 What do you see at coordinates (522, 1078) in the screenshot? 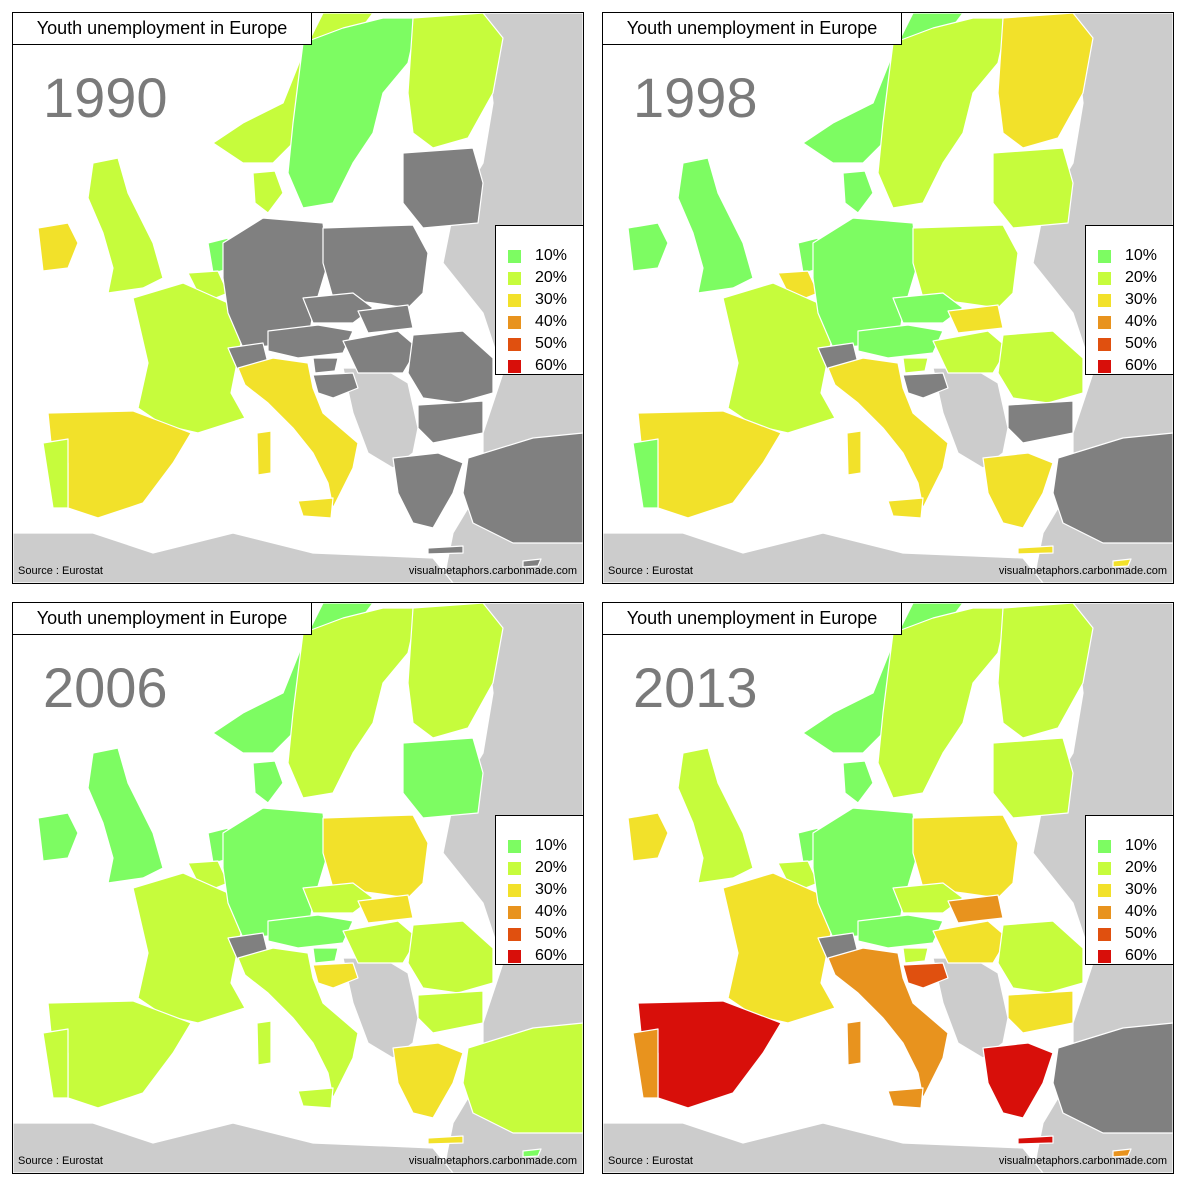
I see `country-turkey` at bounding box center [522, 1078].